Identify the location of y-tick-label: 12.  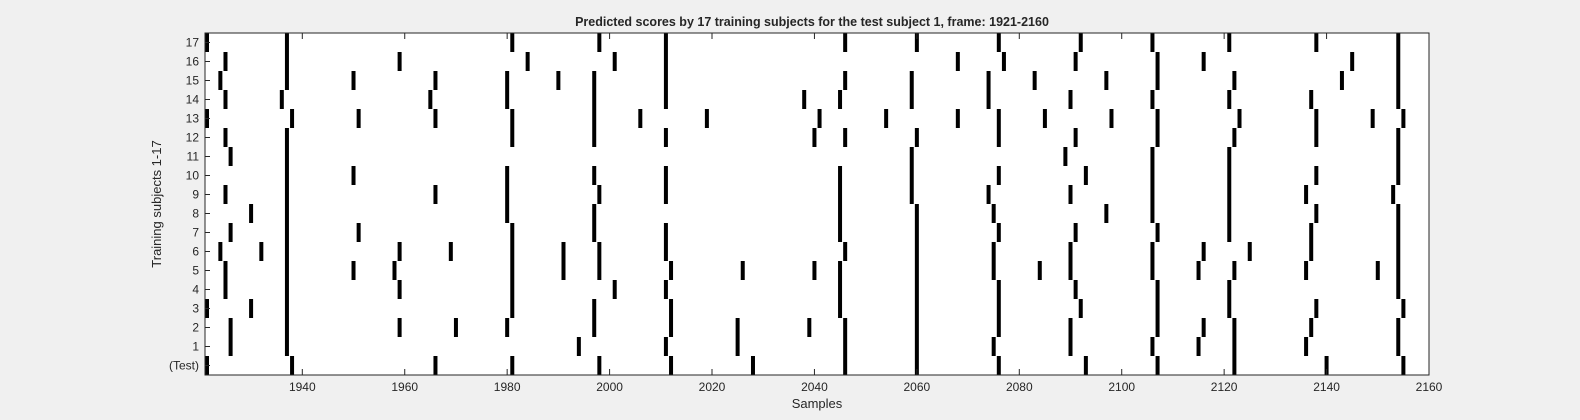
(193, 138).